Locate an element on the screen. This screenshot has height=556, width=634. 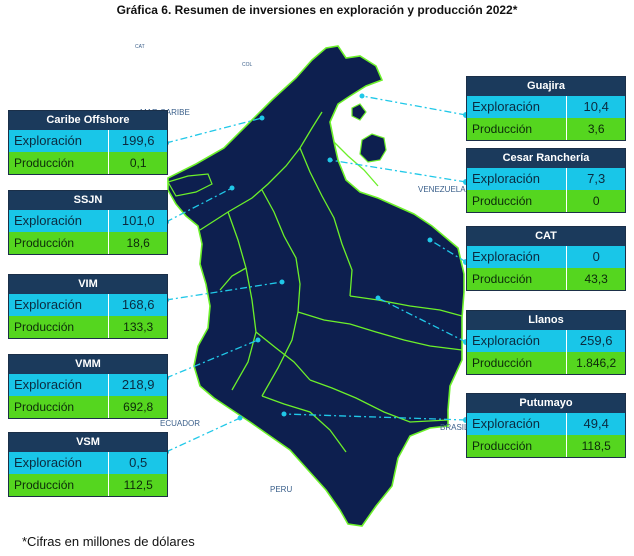
exploracion-value: 7,3 is located at coordinates (595, 179).